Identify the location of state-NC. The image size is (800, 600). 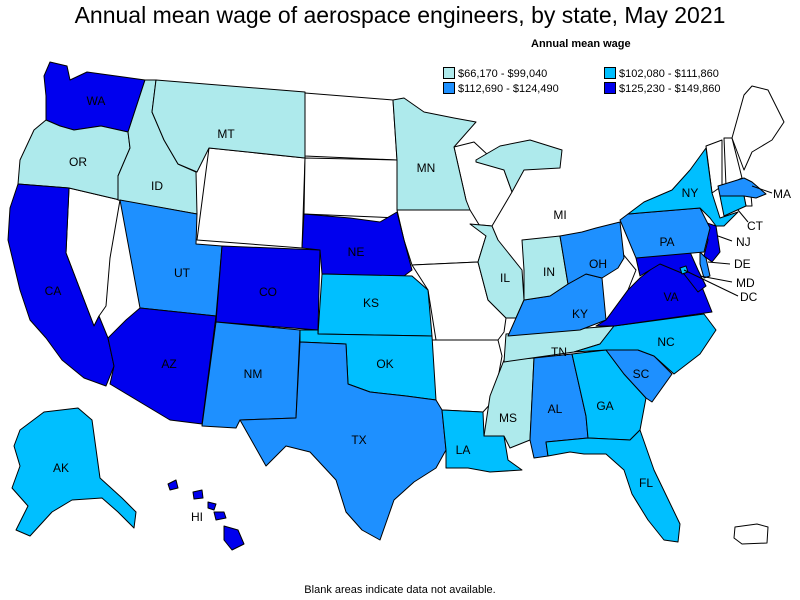
(645, 344).